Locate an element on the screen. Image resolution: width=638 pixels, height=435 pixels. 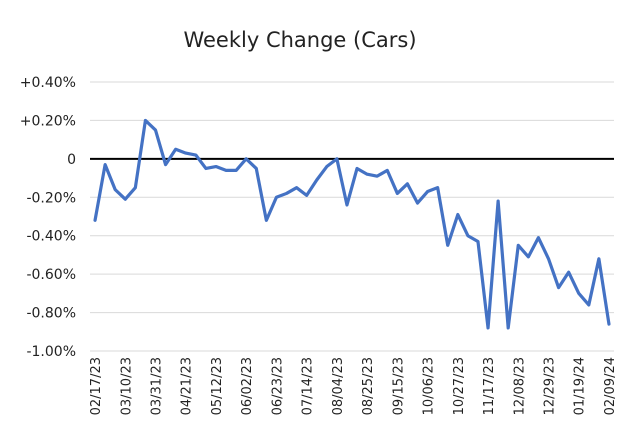
x-tick-label: 10/27/23 is located at coordinates (459, 386).